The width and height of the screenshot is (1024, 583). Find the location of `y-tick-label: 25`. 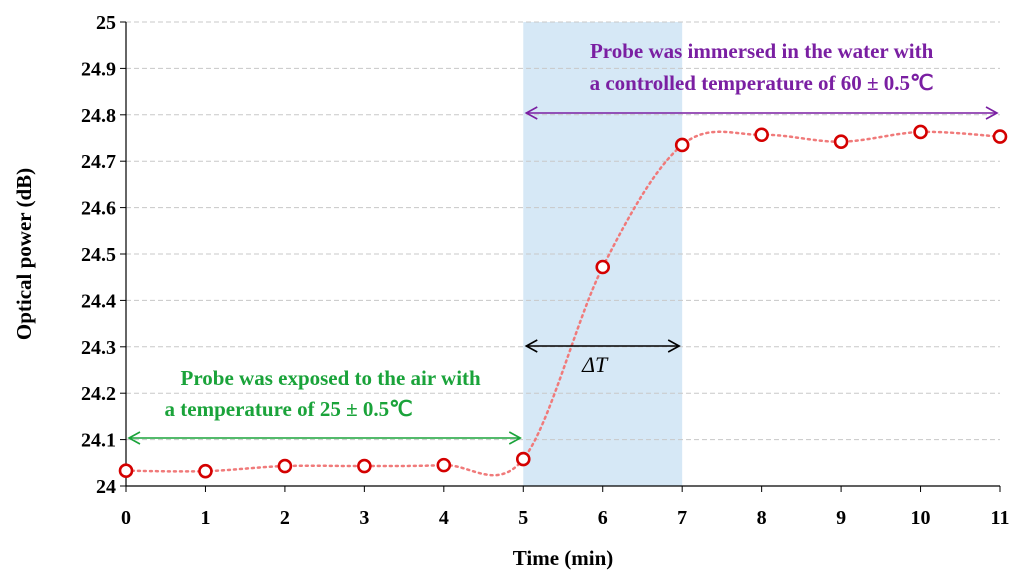

y-tick-label: 25 is located at coordinates (106, 23).